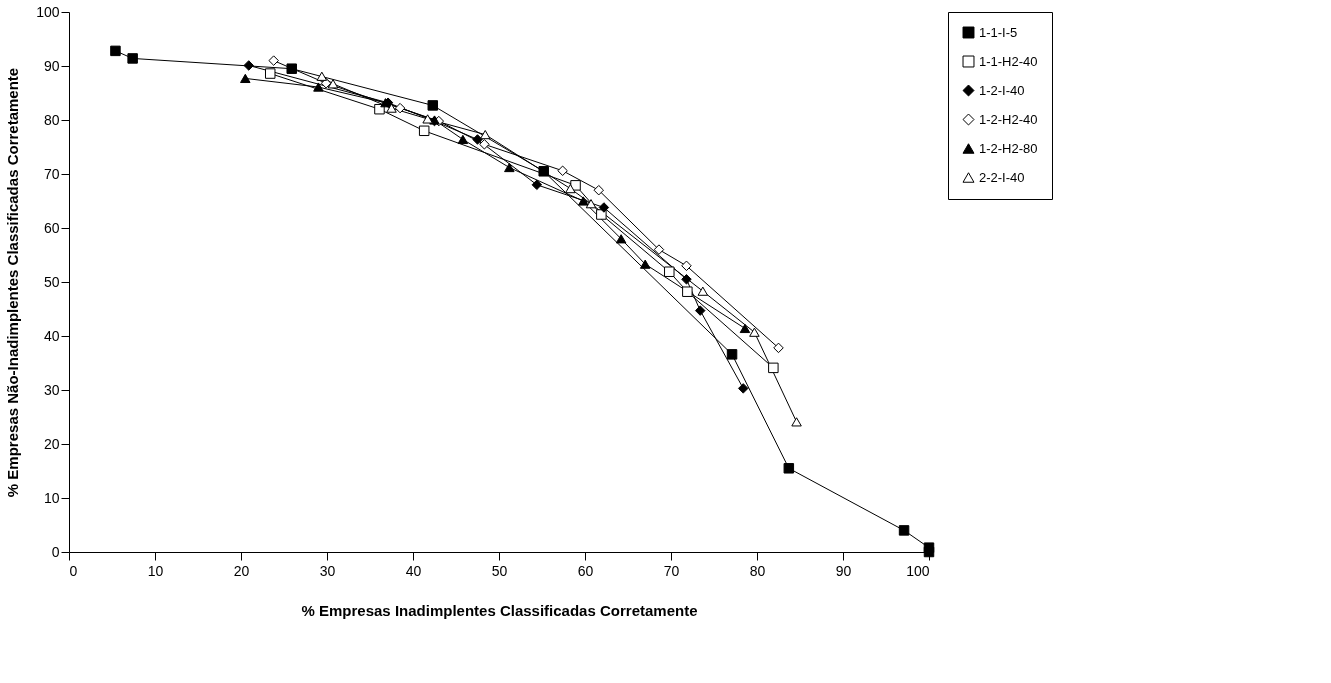  Describe the element at coordinates (1002, 90) in the screenshot. I see `legend-label: 1-2-I-40` at that location.